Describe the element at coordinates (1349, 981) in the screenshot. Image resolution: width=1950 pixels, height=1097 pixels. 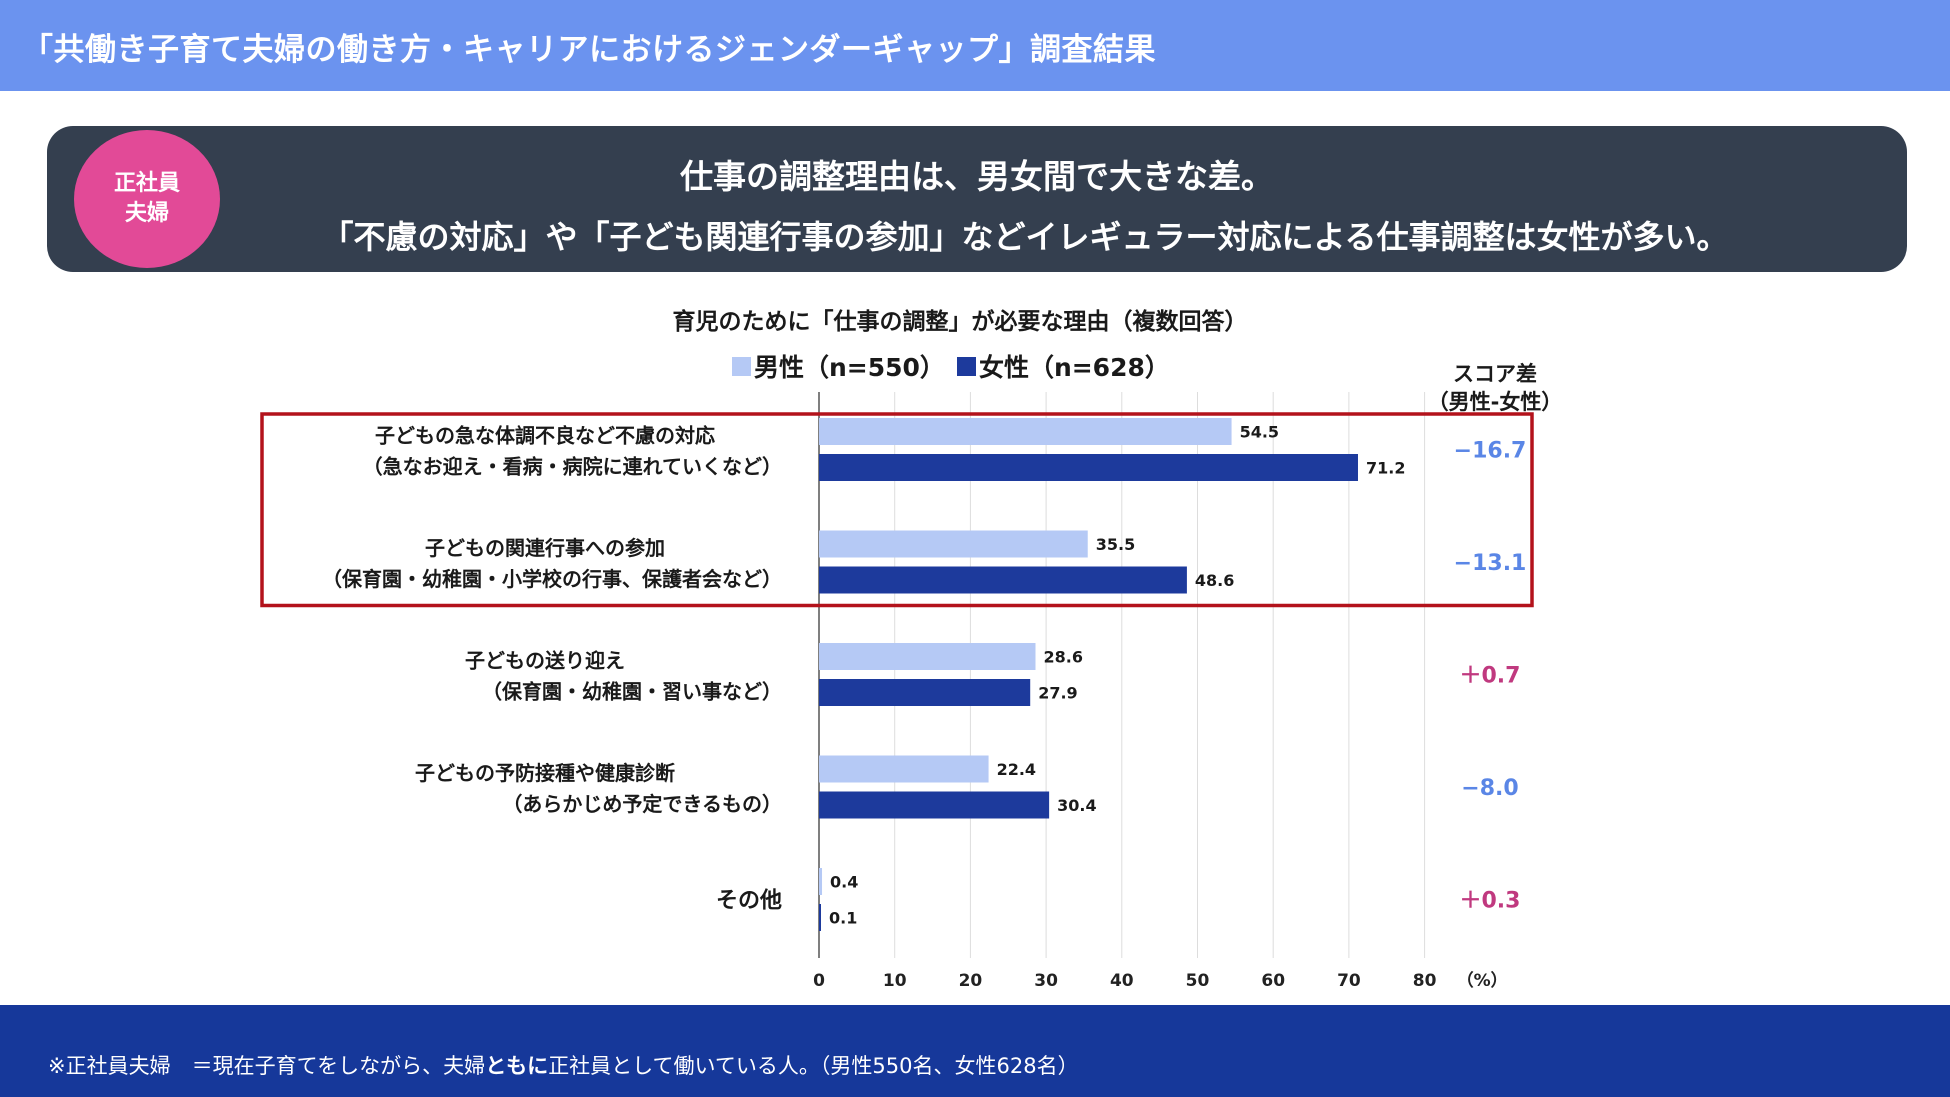
I see `x-tick-label: 70` at that location.